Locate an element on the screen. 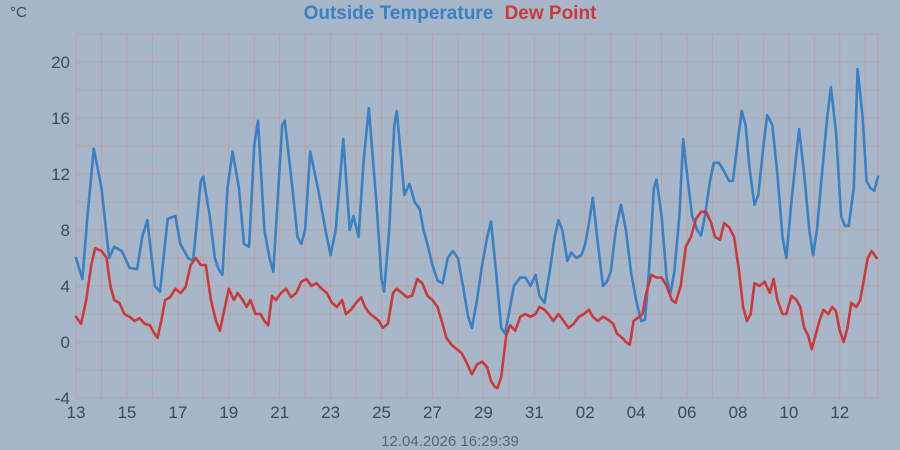 This screenshot has width=900, height=450. generated-timestamp: 12.04.2026 16:29:39 is located at coordinates (450, 441).